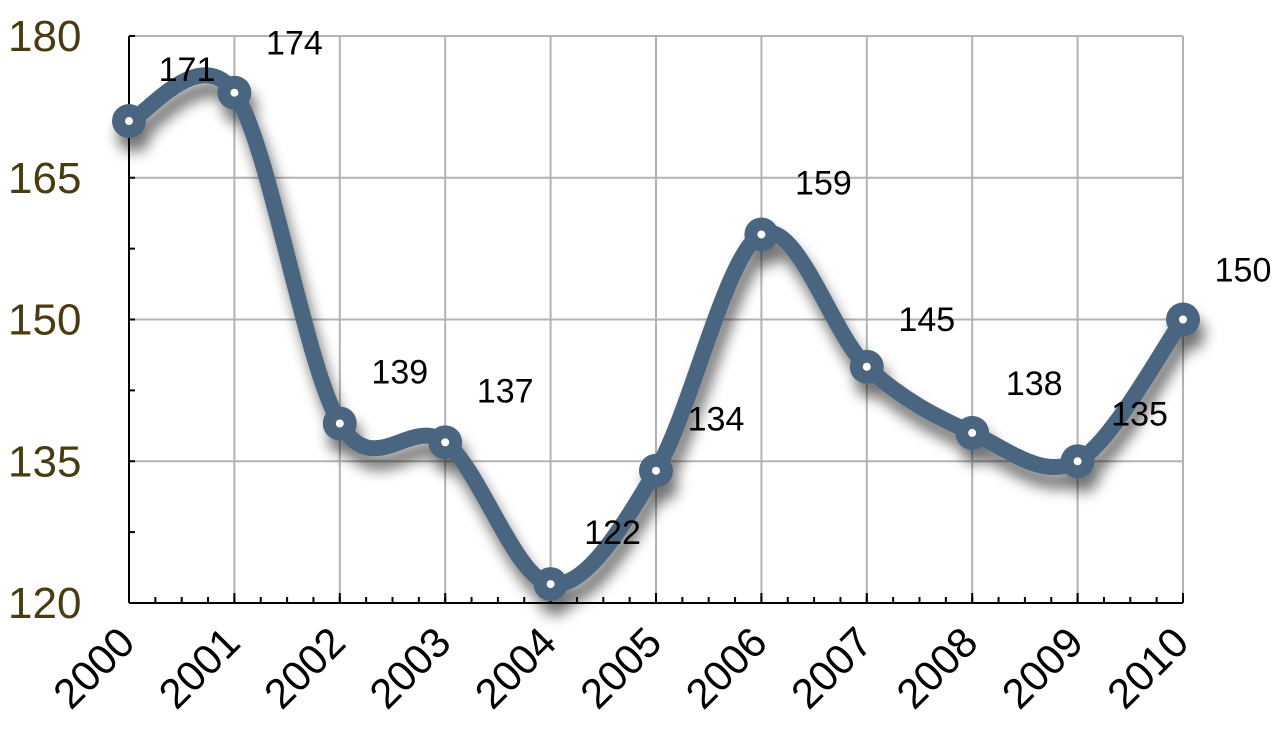 The image size is (1276, 738). Describe the element at coordinates (823, 183) in the screenshot. I see `data-label: 159` at that location.